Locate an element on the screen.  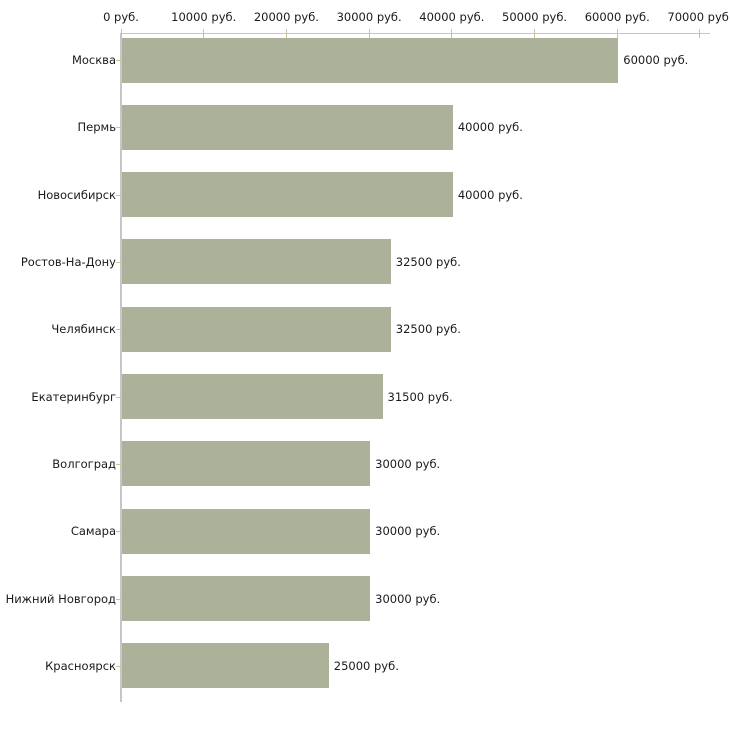
x-axis-tick-label: 20000 руб. is located at coordinates (286, 17).